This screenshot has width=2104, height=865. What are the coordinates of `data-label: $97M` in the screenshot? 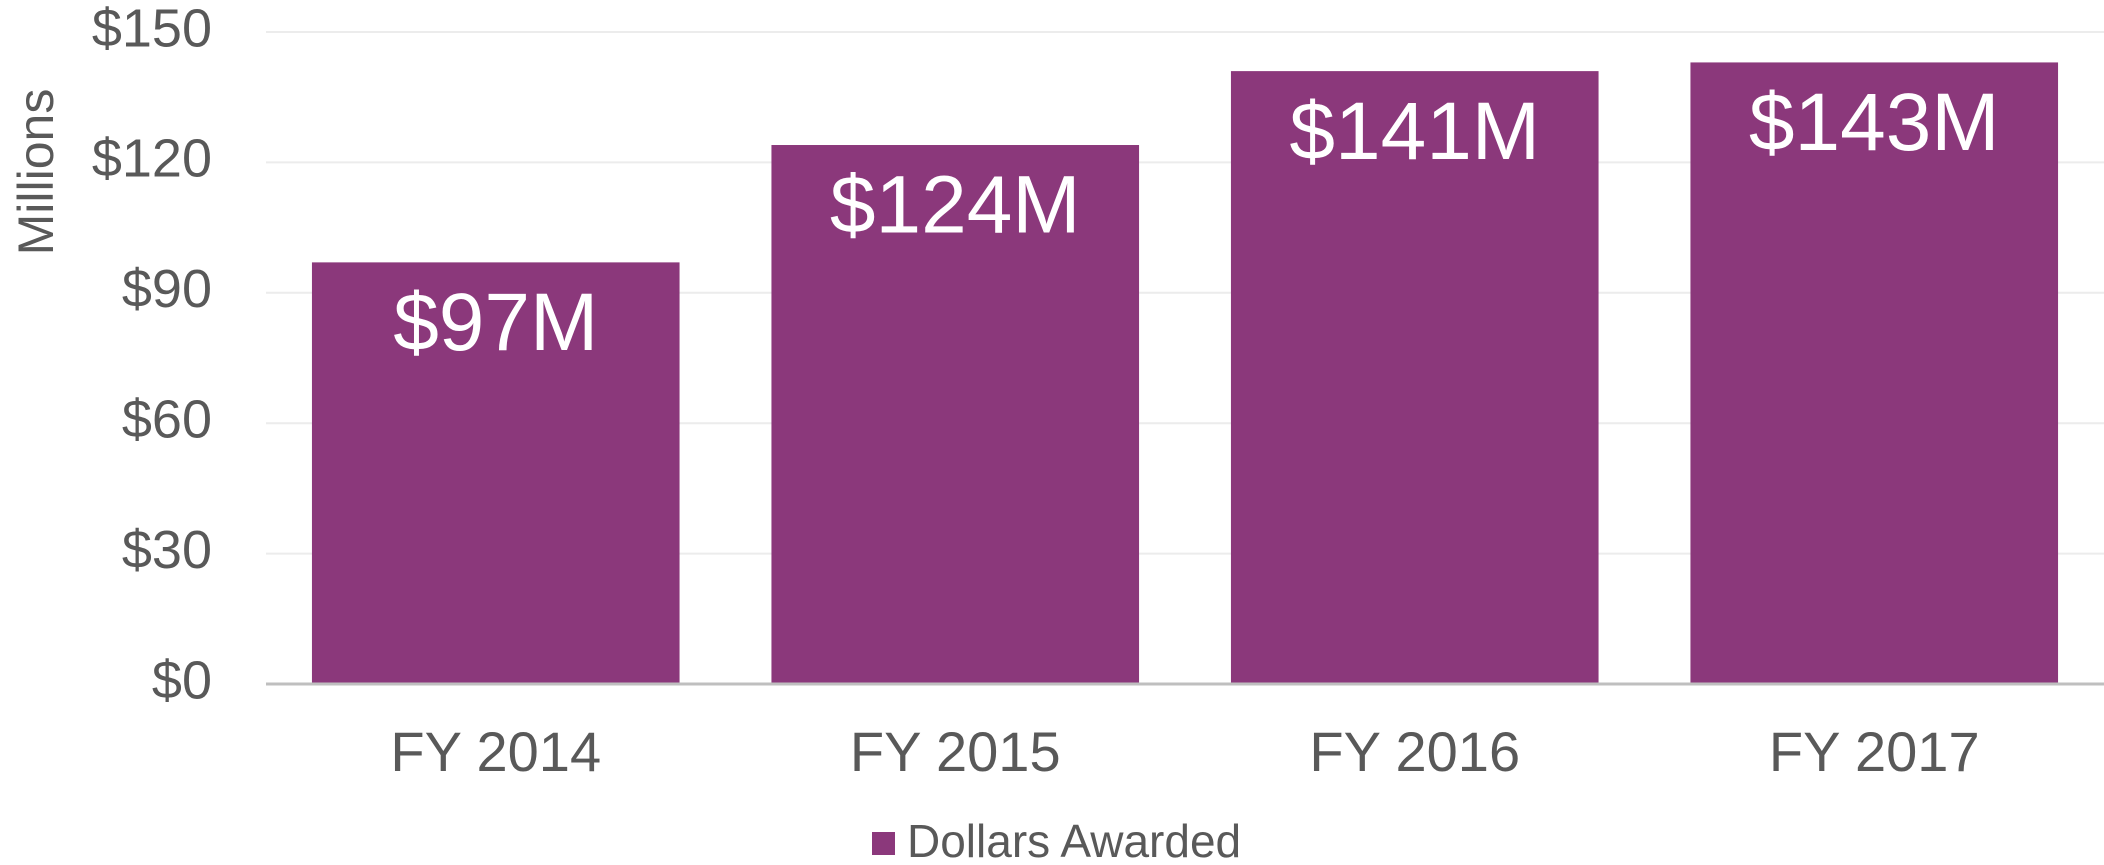 It's located at (495, 322).